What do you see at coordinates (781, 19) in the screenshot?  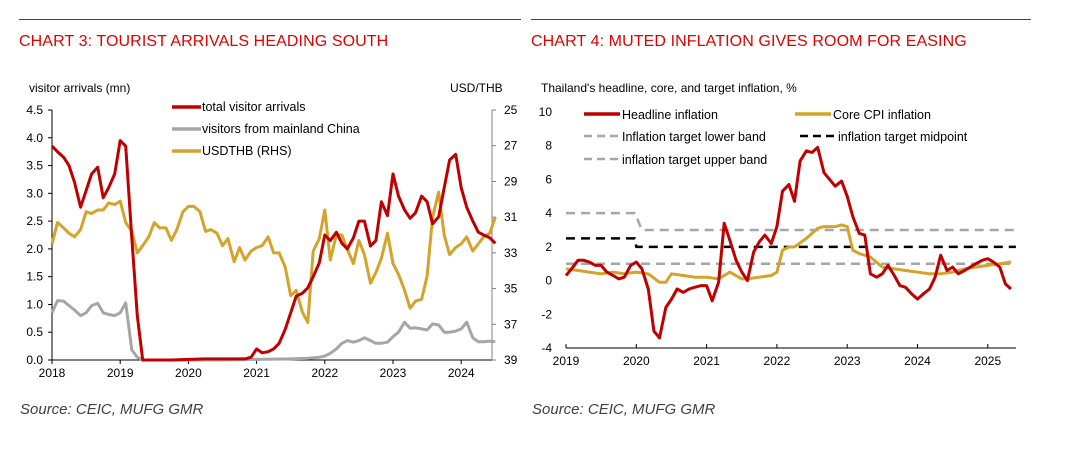 I see `chart4-top-rule` at bounding box center [781, 19].